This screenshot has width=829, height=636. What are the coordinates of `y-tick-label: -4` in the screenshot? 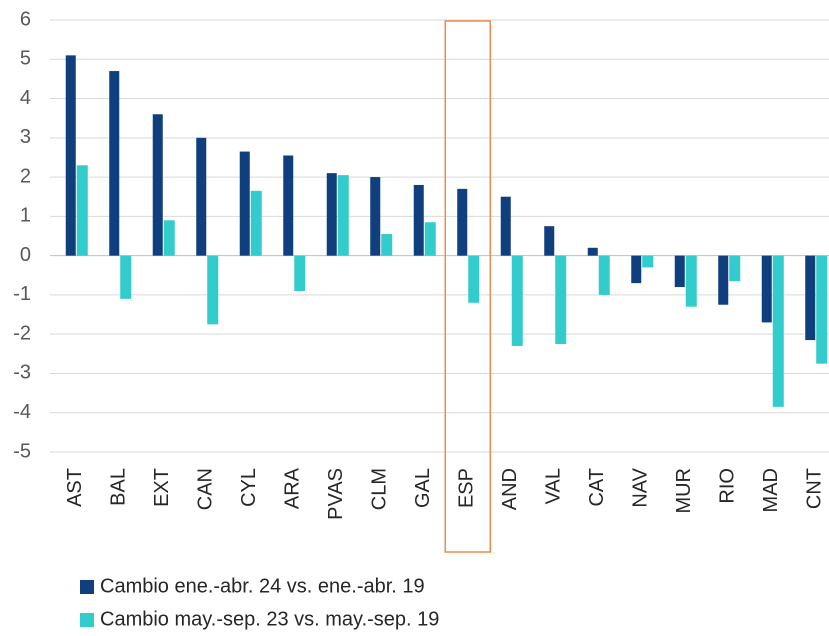 It's located at (22, 412).